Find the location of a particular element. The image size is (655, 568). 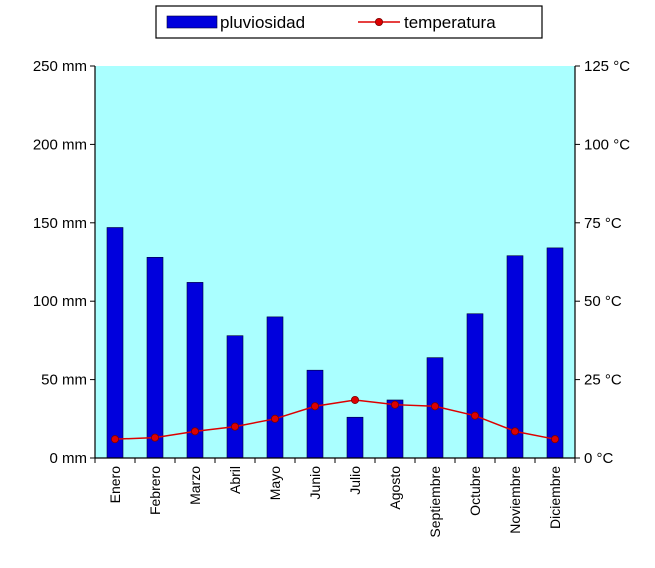

left-tick-label: 100 mm is located at coordinates (60, 301).